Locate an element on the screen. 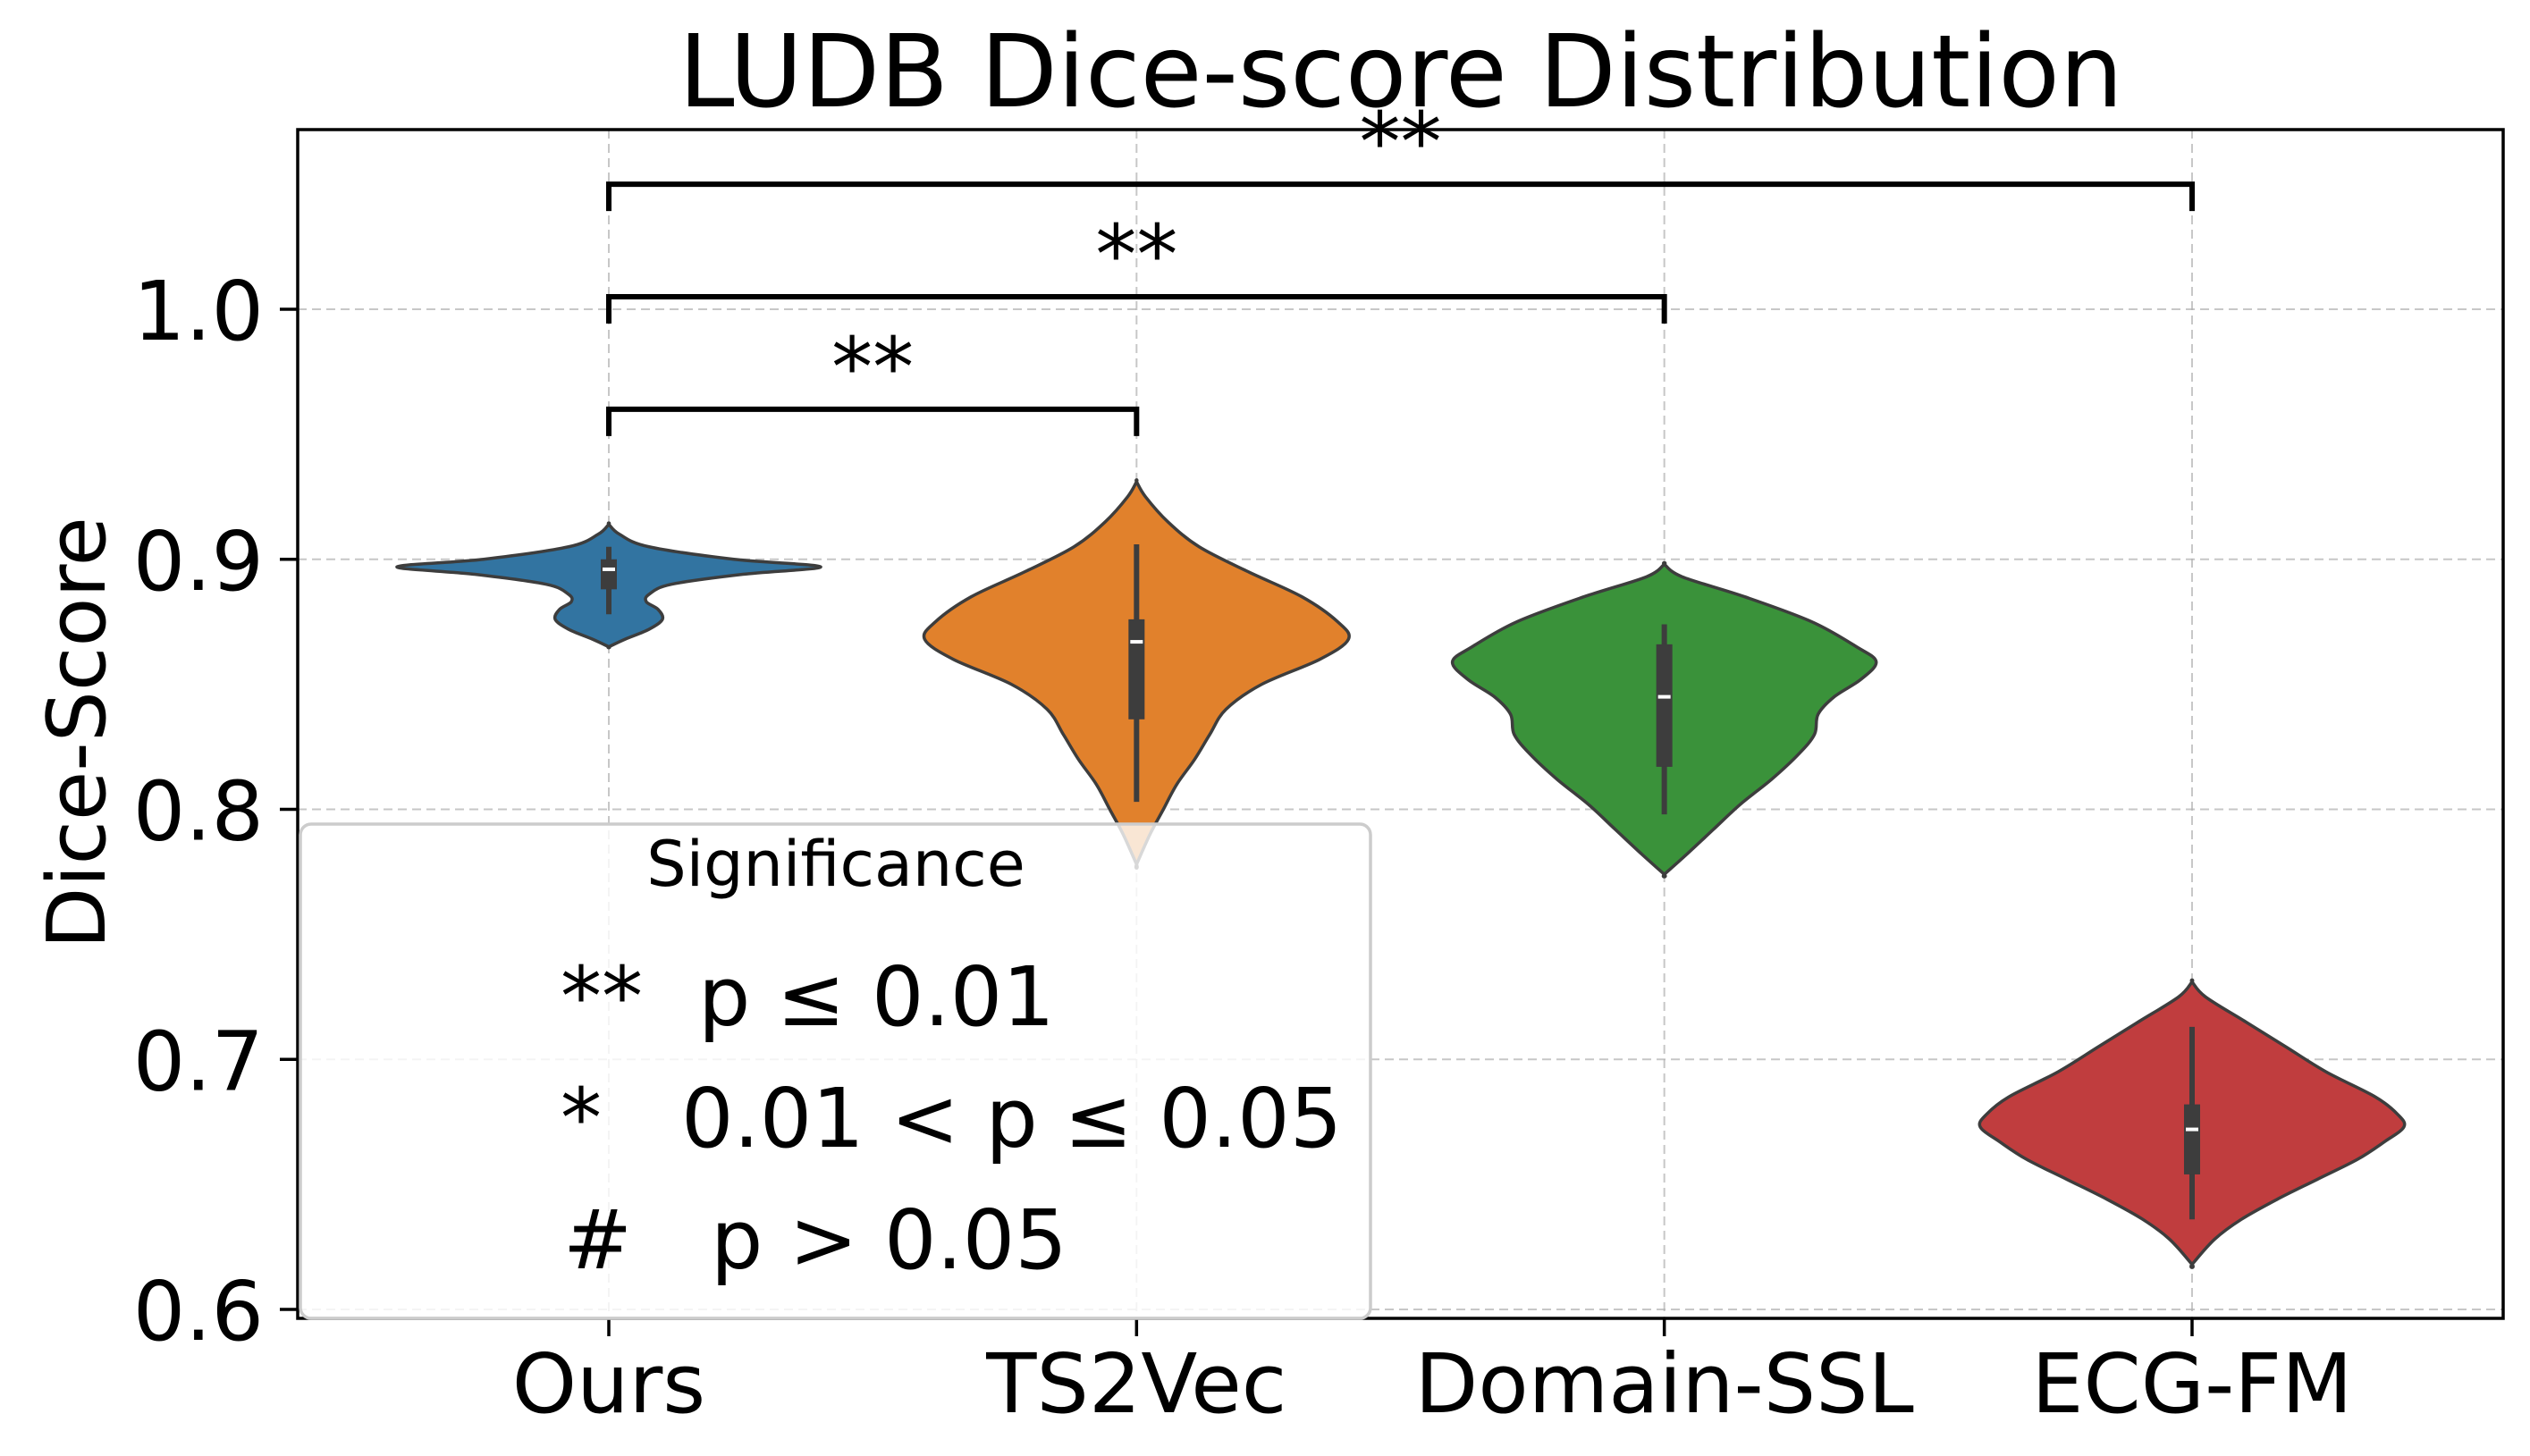 This screenshot has width=2530, height=1456. x-axis-ticks: Ours TS2Vec Domain-SSL ECG-FM is located at coordinates (1432, 1375).